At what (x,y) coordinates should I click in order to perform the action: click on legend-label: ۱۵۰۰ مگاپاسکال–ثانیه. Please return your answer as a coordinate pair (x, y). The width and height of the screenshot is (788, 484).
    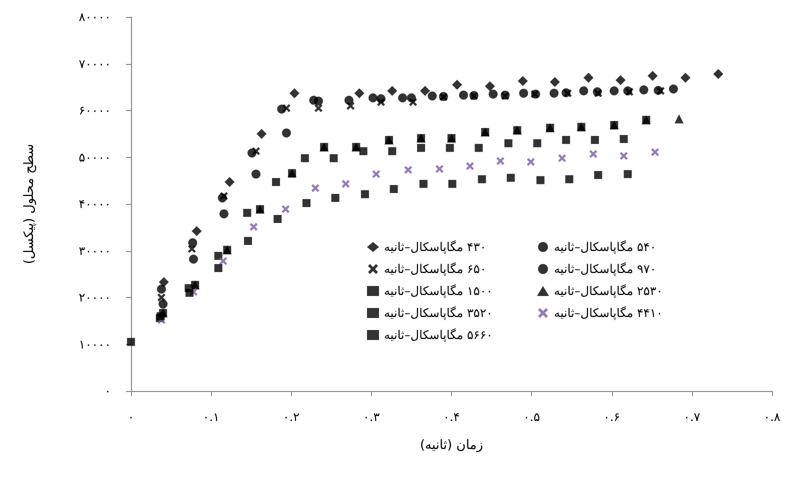
    Looking at the image, I should click on (438, 291).